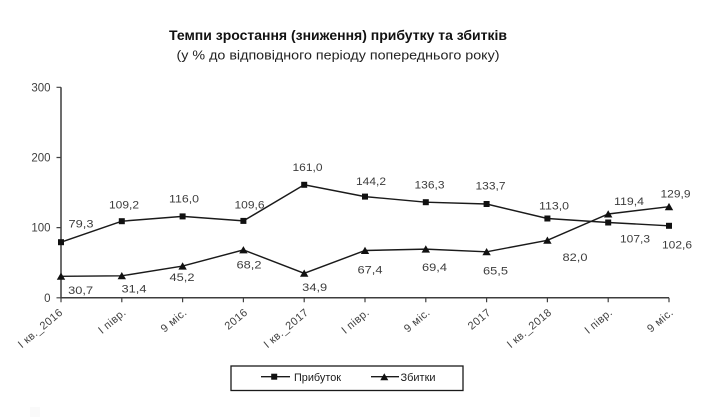 This screenshot has height=417, width=720. I want to click on svg-text: 0, so click(47, 299).